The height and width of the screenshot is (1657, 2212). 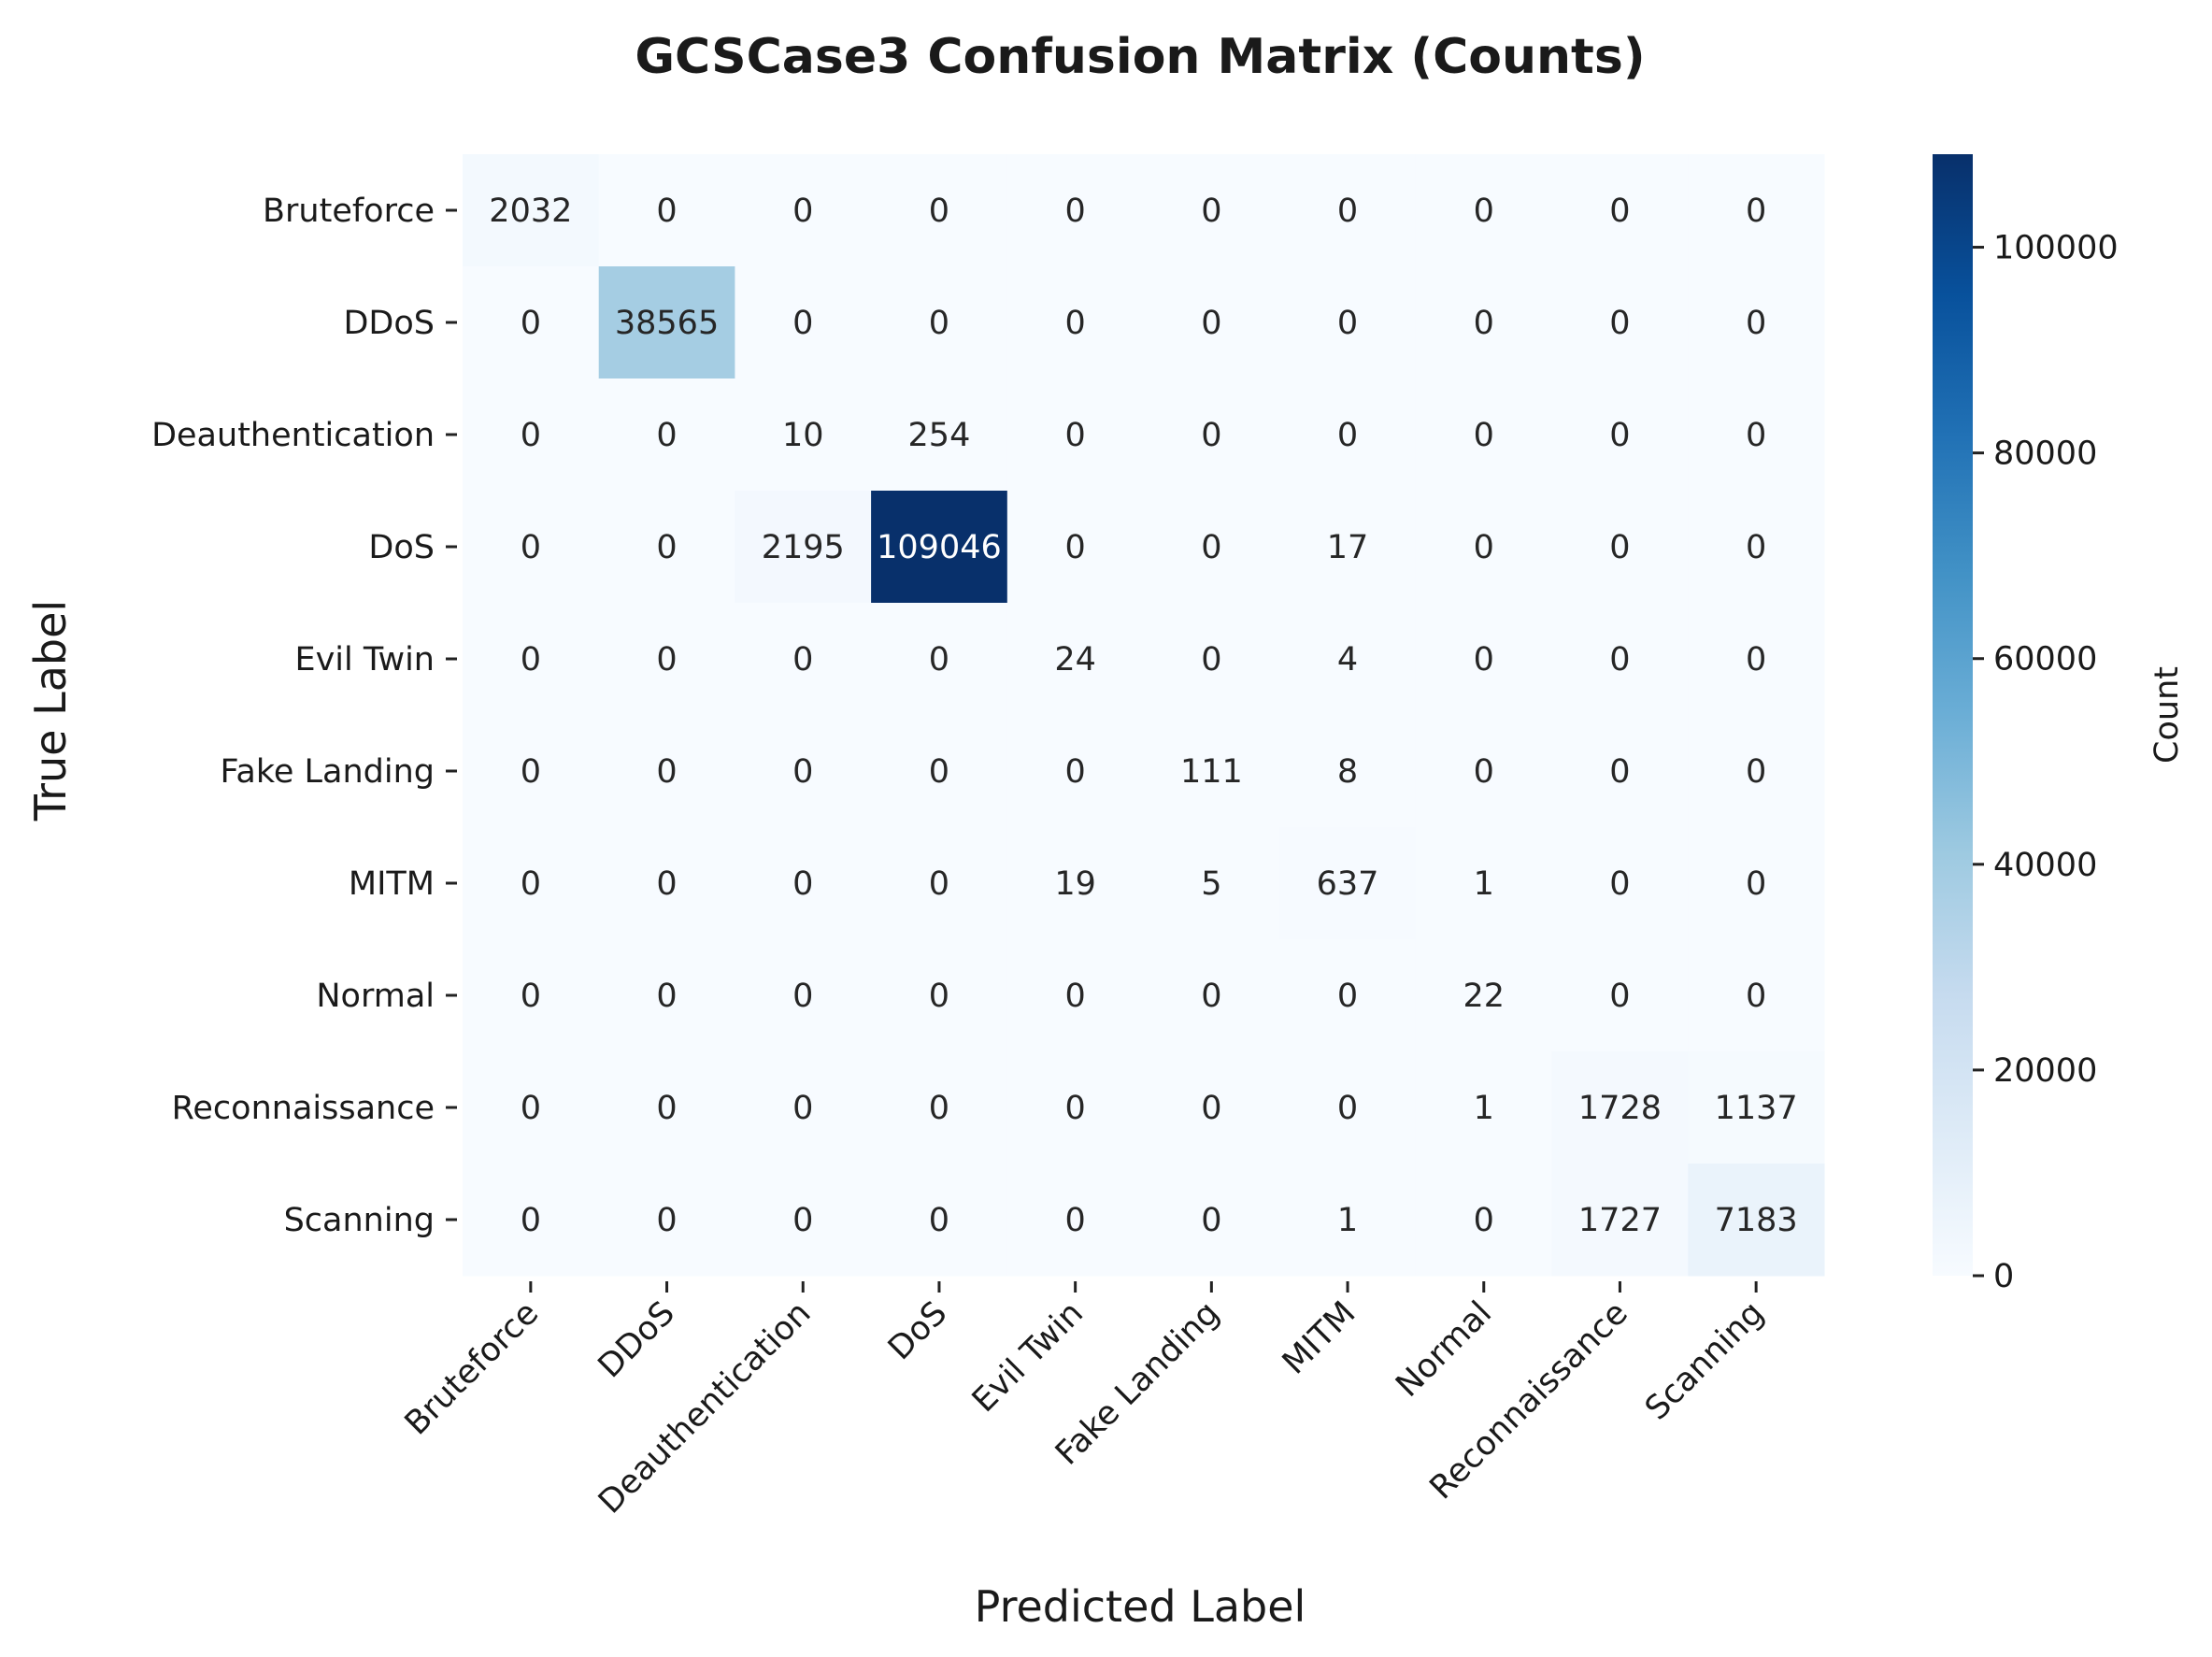 I want to click on y-tick-label: Bruteforce, so click(x=349, y=211).